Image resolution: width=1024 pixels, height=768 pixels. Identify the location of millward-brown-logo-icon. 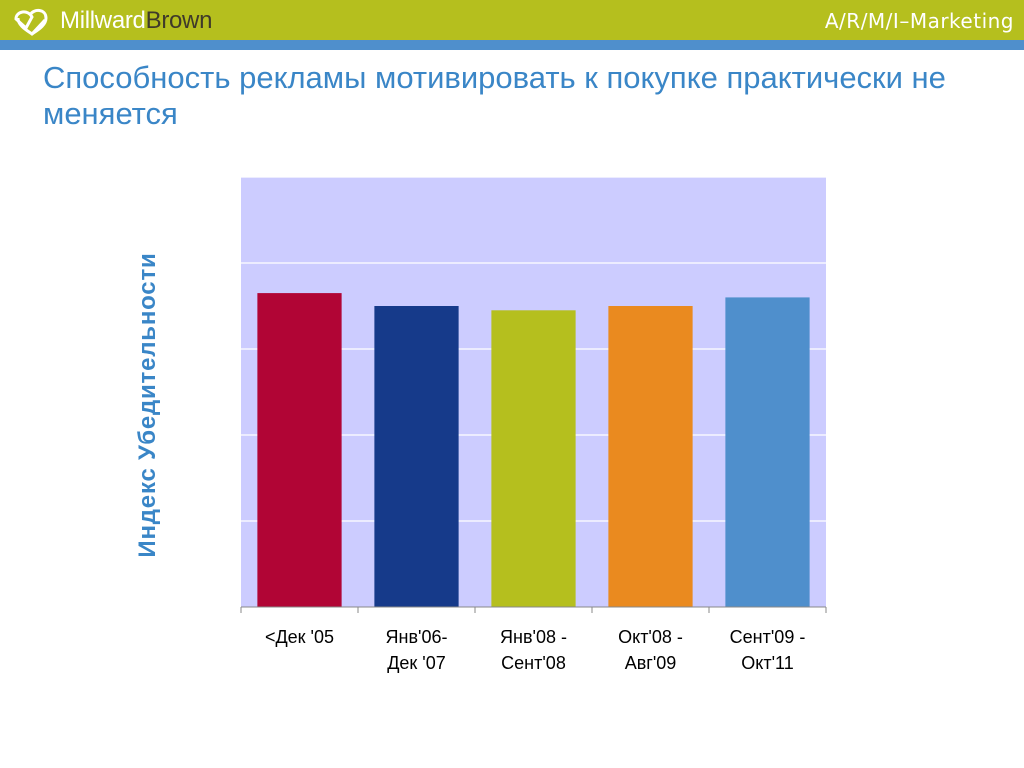
(31, 22).